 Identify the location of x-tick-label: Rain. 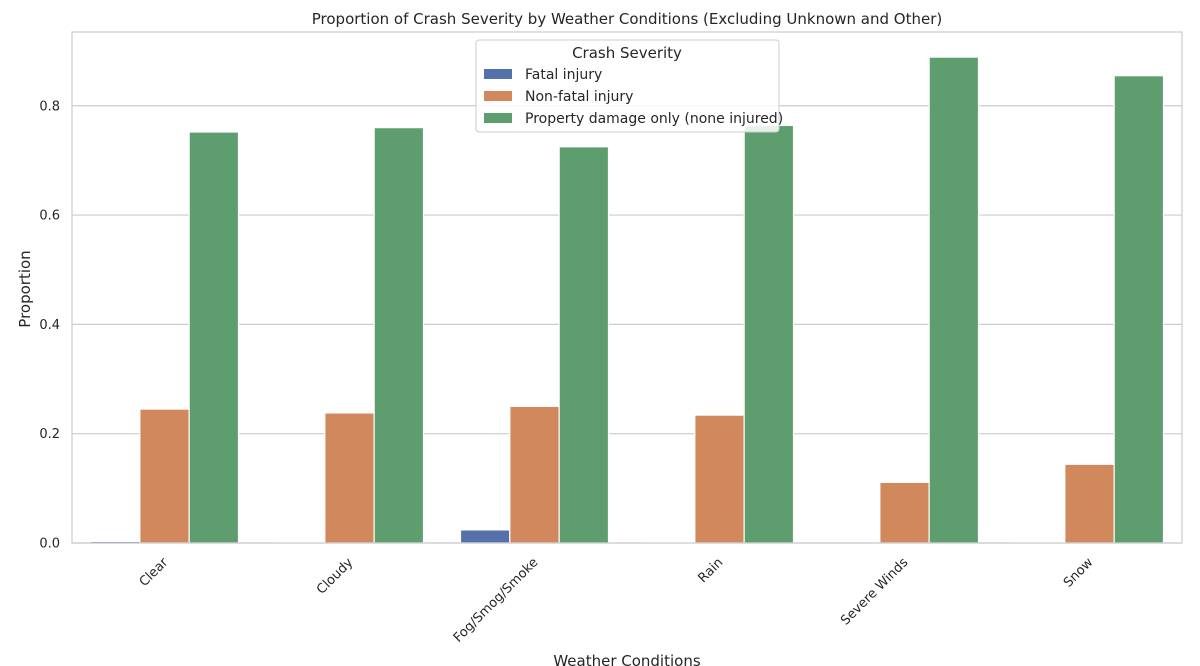
(711, 570).